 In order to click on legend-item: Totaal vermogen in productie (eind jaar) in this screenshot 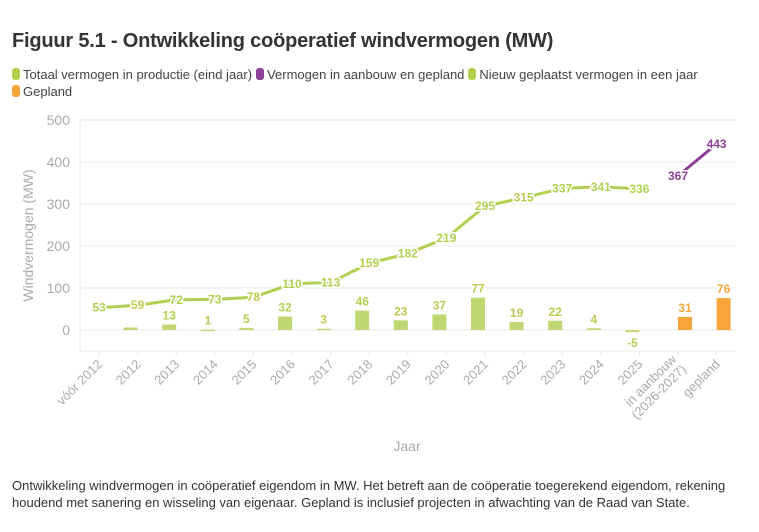, I will do `click(132, 74)`.